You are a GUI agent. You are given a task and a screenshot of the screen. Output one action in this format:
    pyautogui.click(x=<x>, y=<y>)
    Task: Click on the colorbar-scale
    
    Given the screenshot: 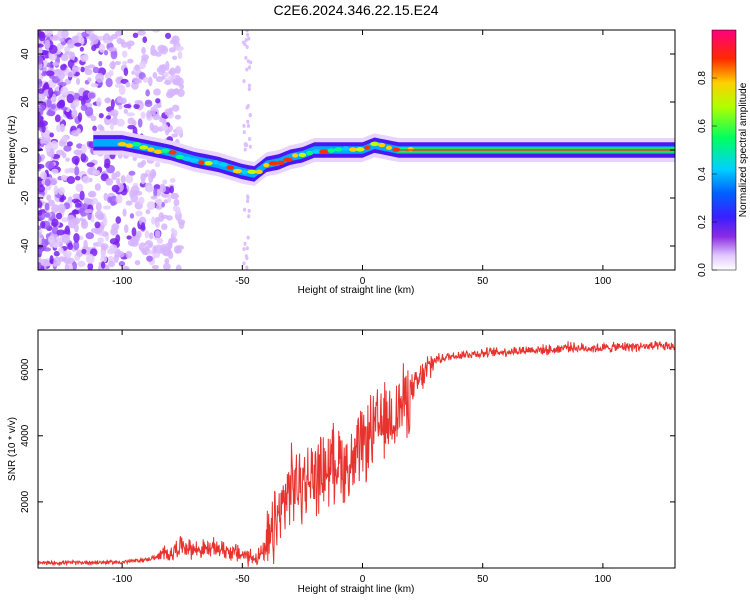 What is the action you would take?
    pyautogui.click(x=724, y=150)
    